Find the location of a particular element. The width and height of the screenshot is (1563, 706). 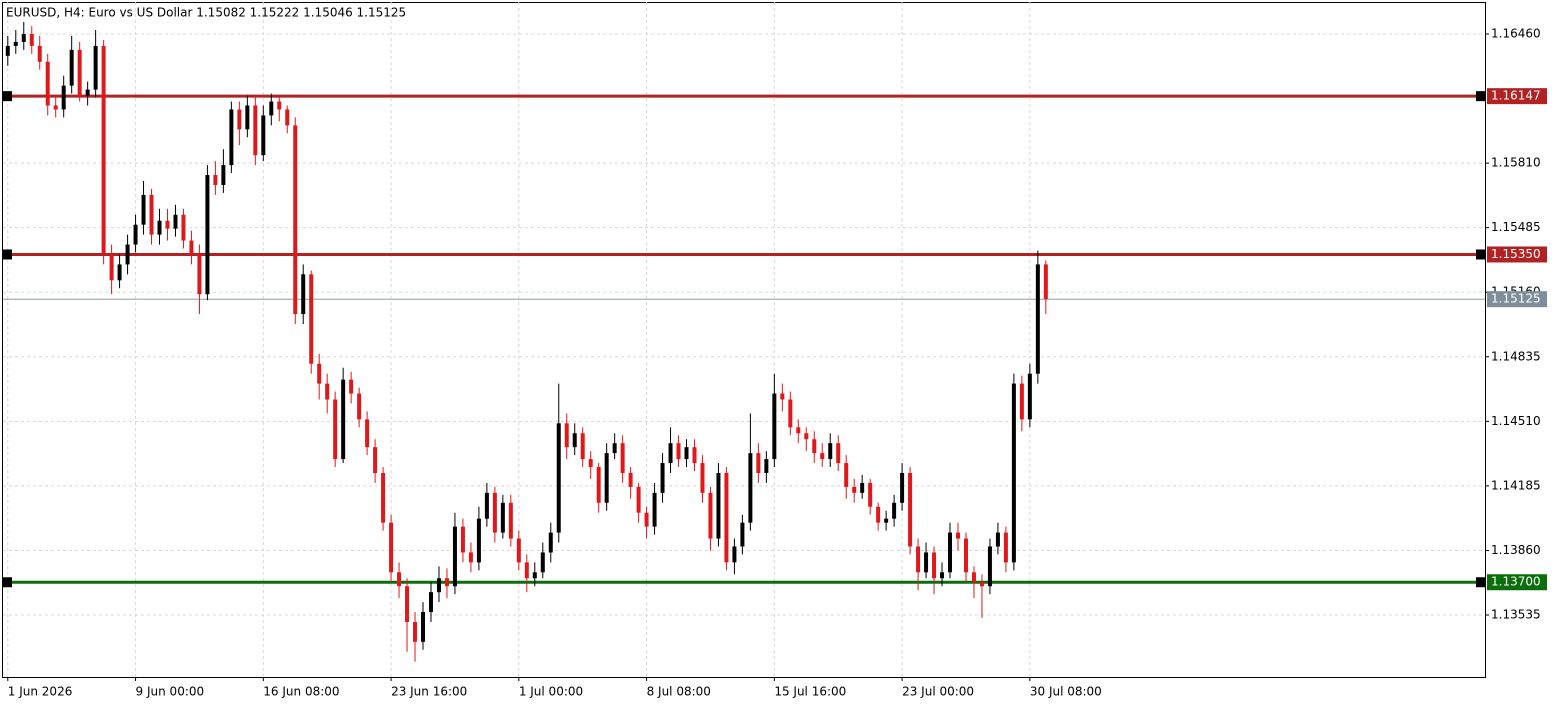

last-price-label: 1.15125 is located at coordinates (1516, 299).